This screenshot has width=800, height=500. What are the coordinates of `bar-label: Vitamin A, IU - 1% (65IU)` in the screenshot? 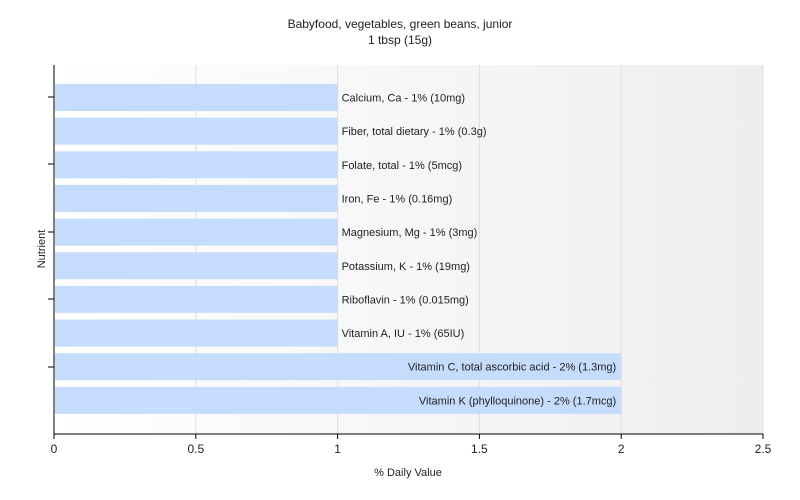 It's located at (403, 334).